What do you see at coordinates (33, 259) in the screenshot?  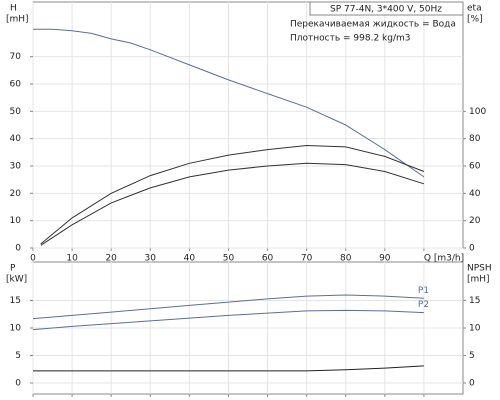 I see `x-tick-label: 0` at bounding box center [33, 259].